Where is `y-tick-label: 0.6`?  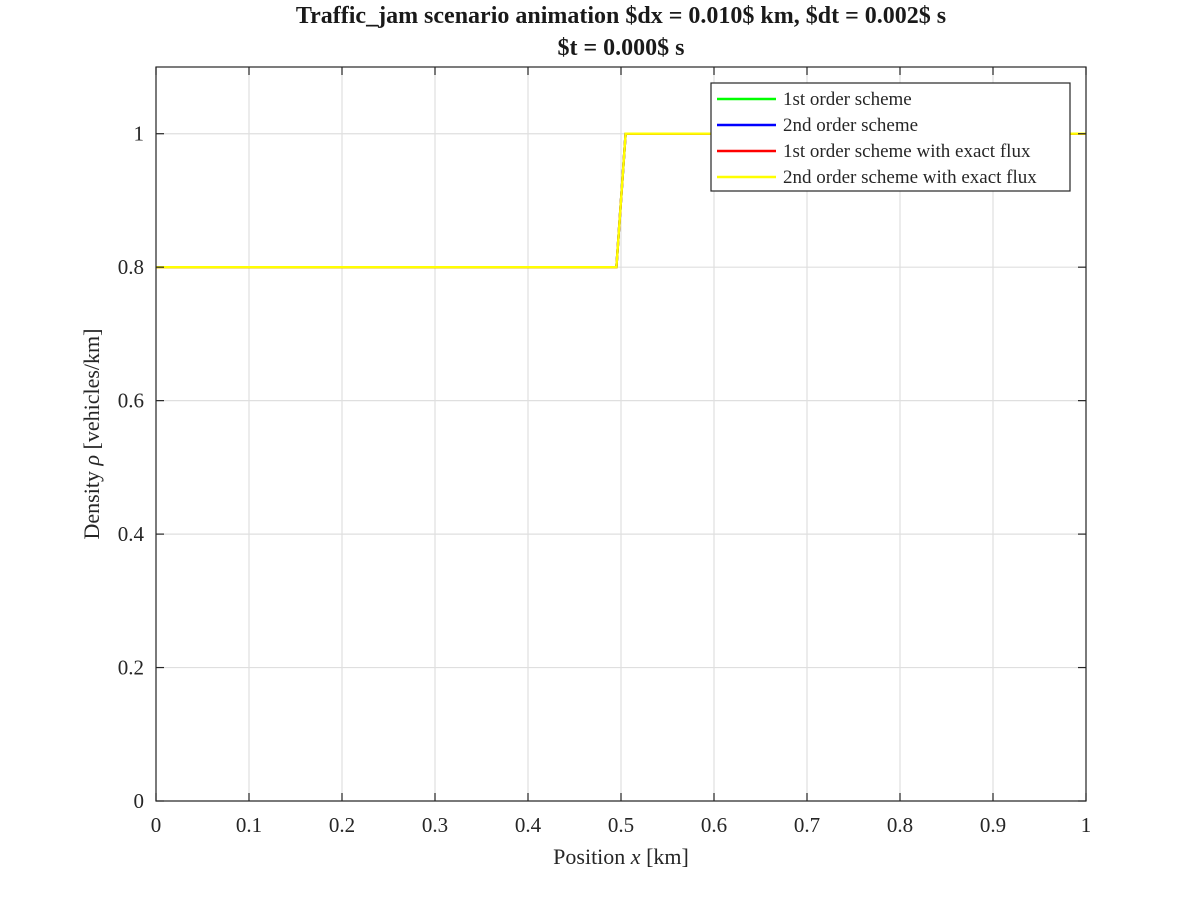
y-tick-label: 0.6 is located at coordinates (131, 401).